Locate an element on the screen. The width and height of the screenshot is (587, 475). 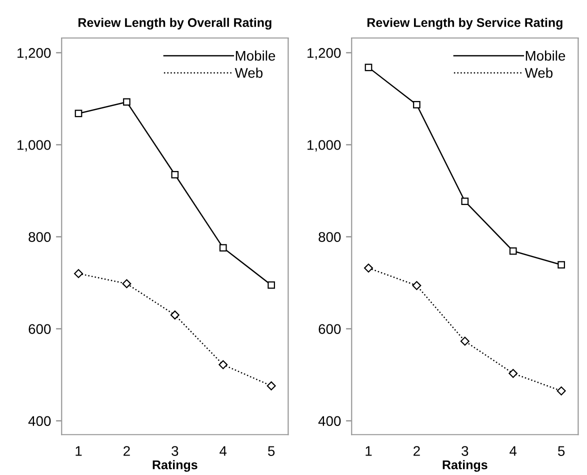
chart-title: Review Length by Overall Rating is located at coordinates (175, 24).